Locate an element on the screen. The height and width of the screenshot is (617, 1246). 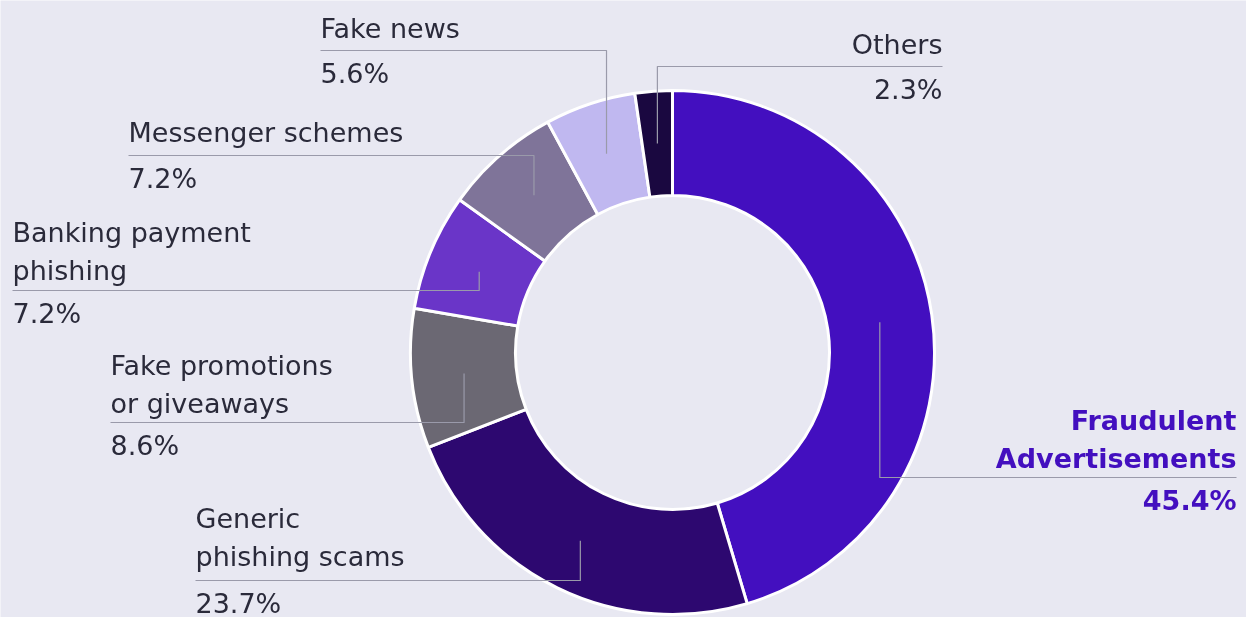
data-label: 8.6% is located at coordinates (145, 445).